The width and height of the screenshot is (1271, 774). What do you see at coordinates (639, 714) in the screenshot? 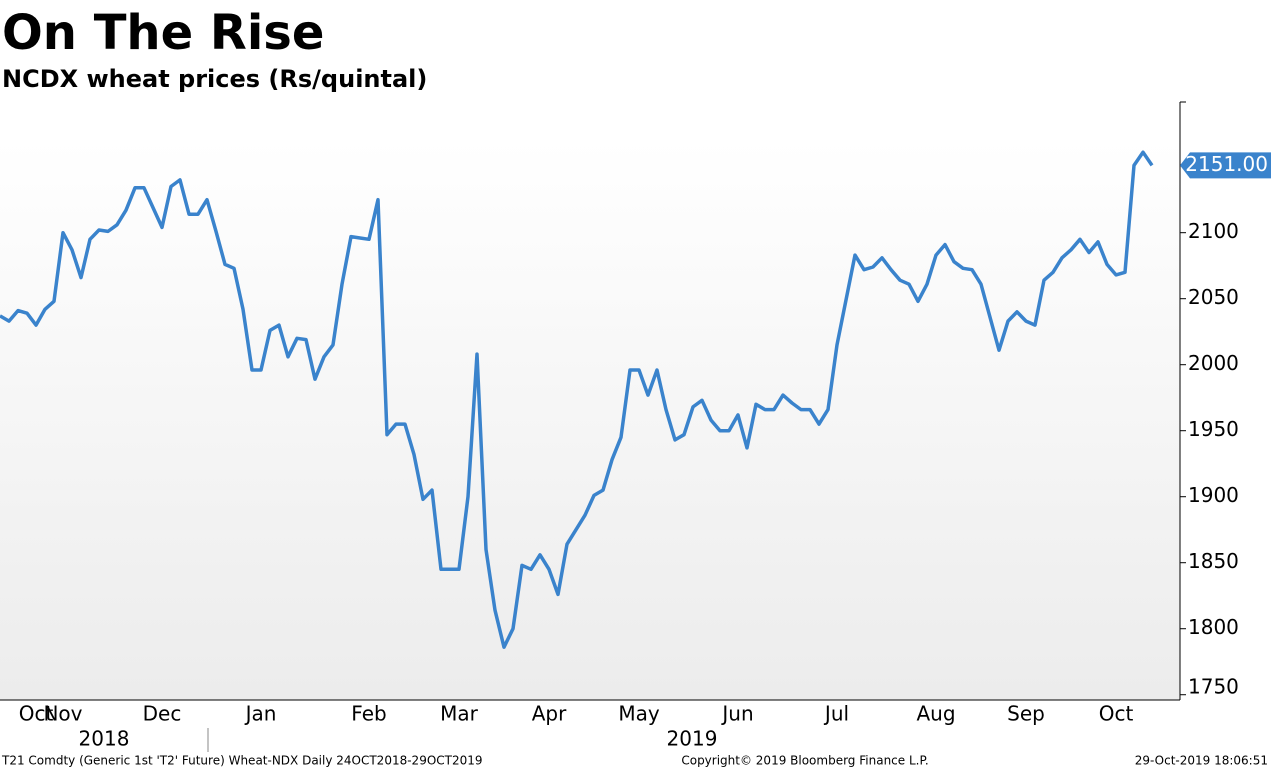
I see `x-tick-label: May` at bounding box center [639, 714].